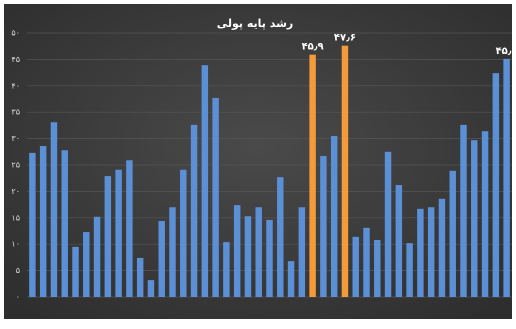  Describe the element at coordinates (18, 270) in the screenshot. I see `y-tick-label: ۵` at that location.